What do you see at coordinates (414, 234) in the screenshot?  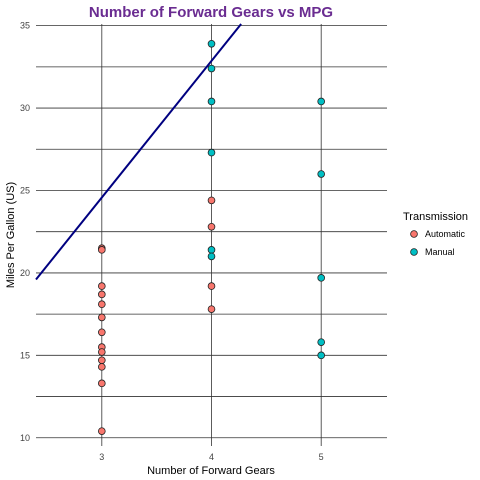 I see `legend-key-automatic` at bounding box center [414, 234].